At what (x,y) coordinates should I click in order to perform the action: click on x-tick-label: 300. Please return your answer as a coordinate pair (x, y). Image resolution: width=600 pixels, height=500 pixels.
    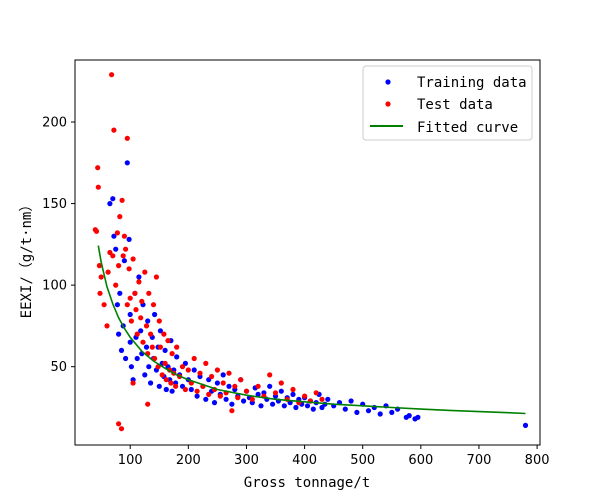
    Looking at the image, I should click on (246, 460).